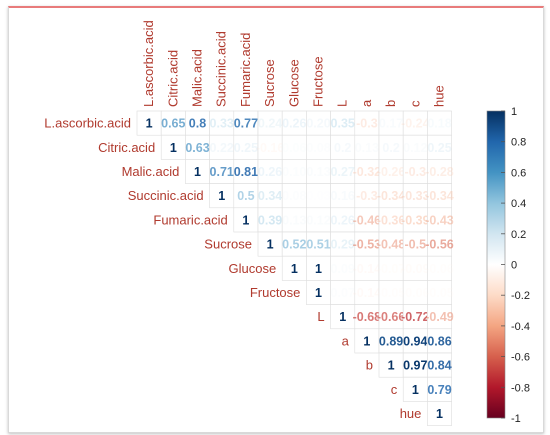 This screenshot has width=550, height=435. What do you see at coordinates (228, 244) in the screenshot?
I see `row-label-5: Sucrose` at bounding box center [228, 244].